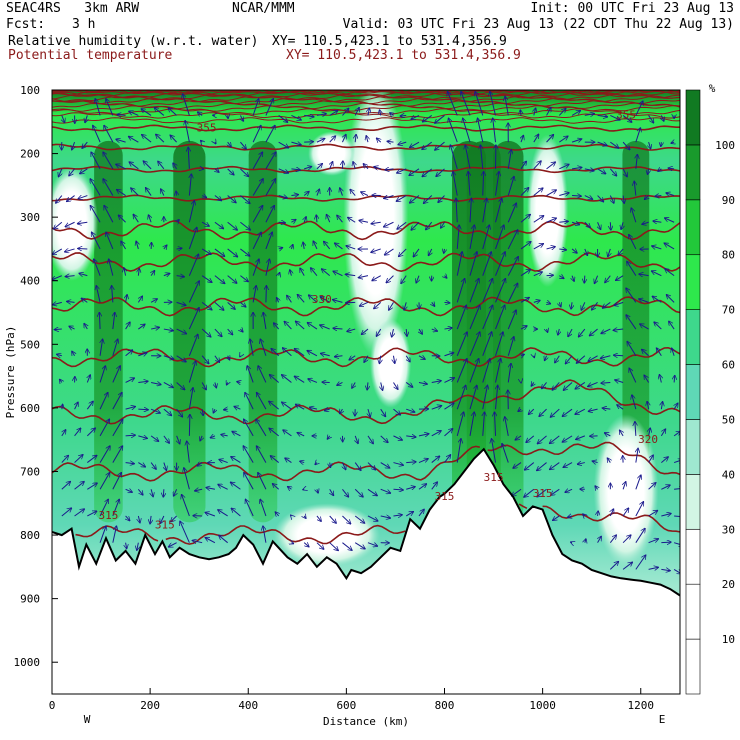 Image resolution: width=740 pixels, height=740 pixels. What do you see at coordinates (52, 705) in the screenshot?
I see `x-tick-label: 0` at bounding box center [52, 705].